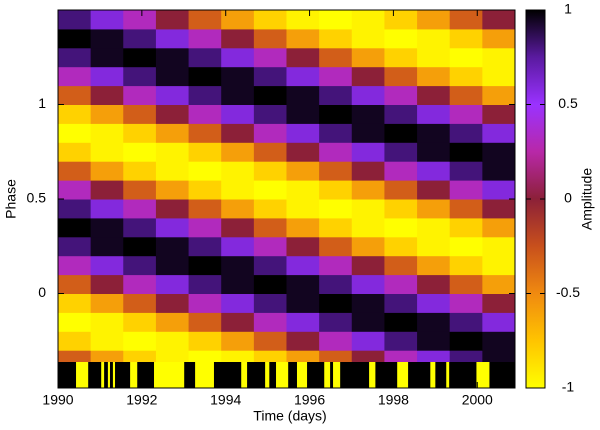 This screenshot has width=600, height=430. I want to click on colorbar-tick-label: -0.5, so click(568, 292).